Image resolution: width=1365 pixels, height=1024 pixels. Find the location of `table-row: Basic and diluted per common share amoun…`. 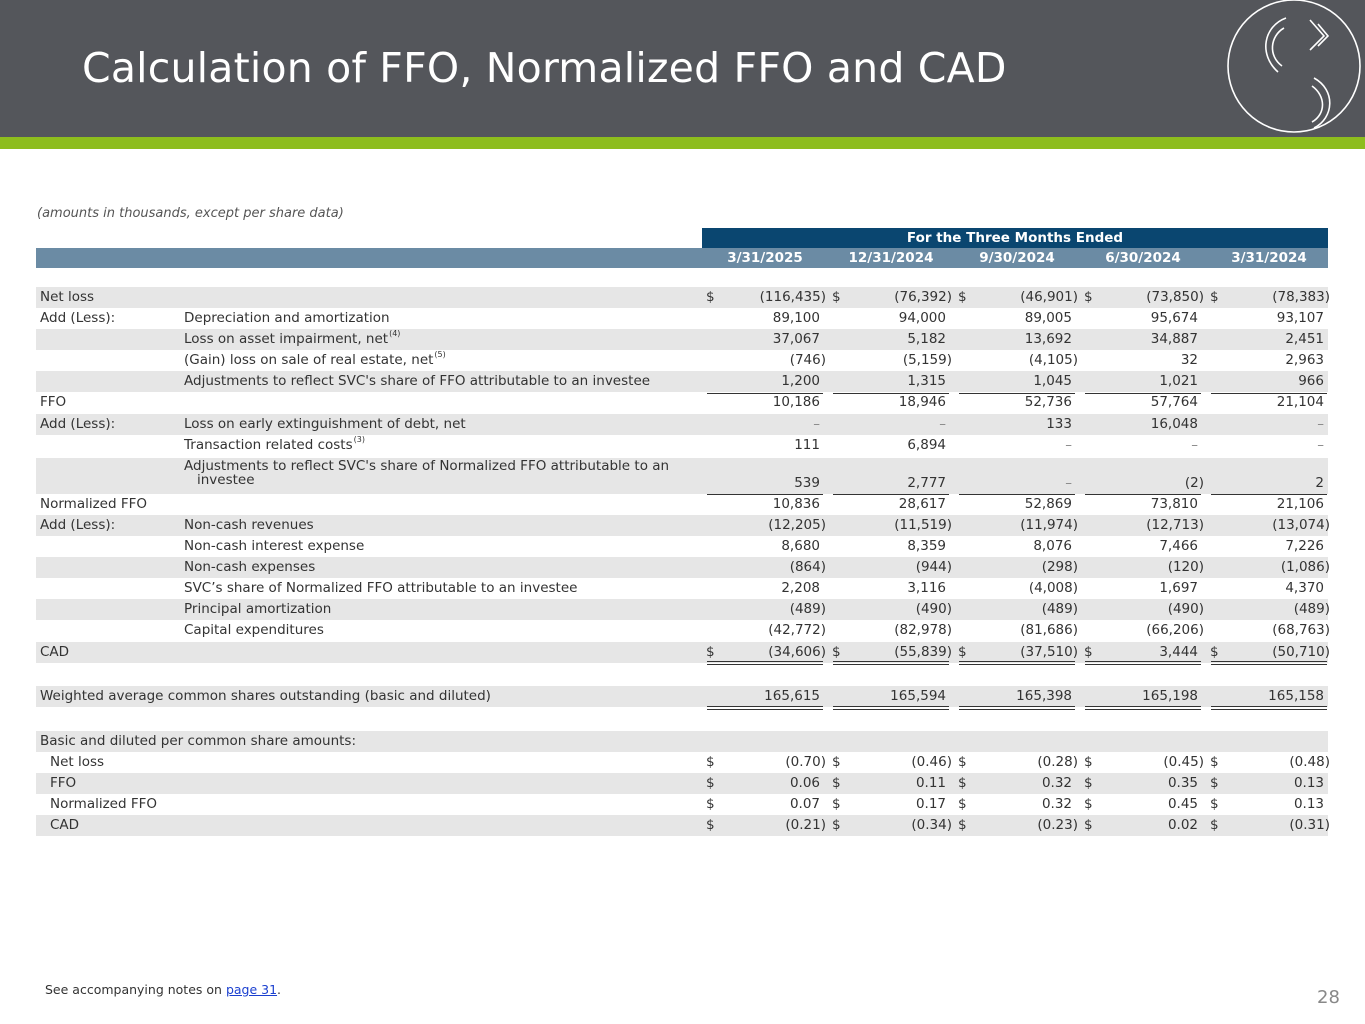

table-row: Basic and diluted per common share amoun… is located at coordinates (682, 741).